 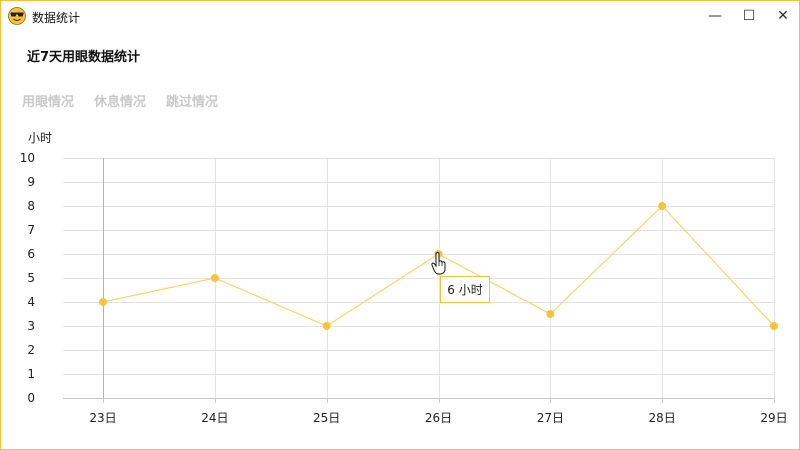 What do you see at coordinates (550, 418) in the screenshot?
I see `x-tick-label: 27日` at bounding box center [550, 418].